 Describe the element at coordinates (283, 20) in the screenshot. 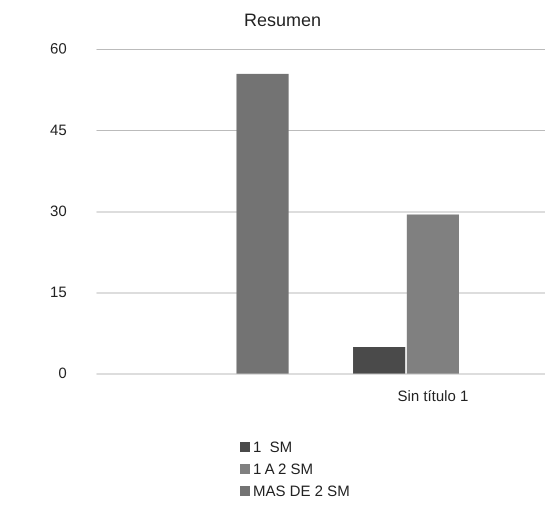

I see `chart-title: Resumen` at that location.